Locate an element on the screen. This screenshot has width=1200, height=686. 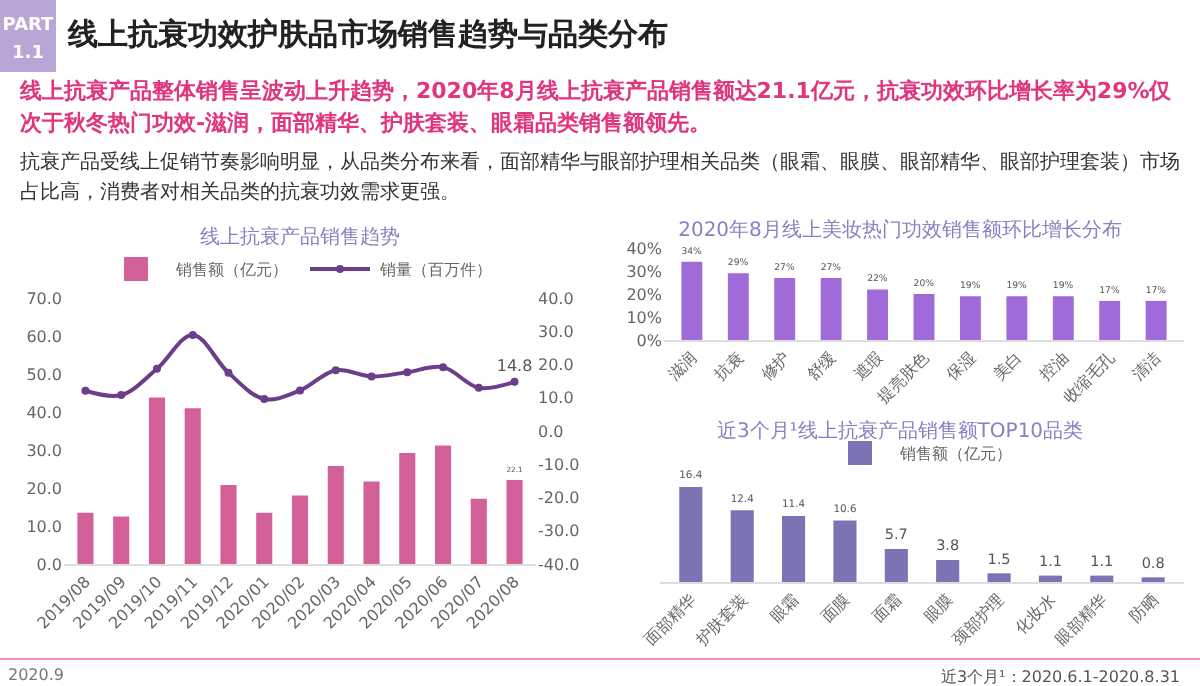
data-label: 3.8 is located at coordinates (948, 545).